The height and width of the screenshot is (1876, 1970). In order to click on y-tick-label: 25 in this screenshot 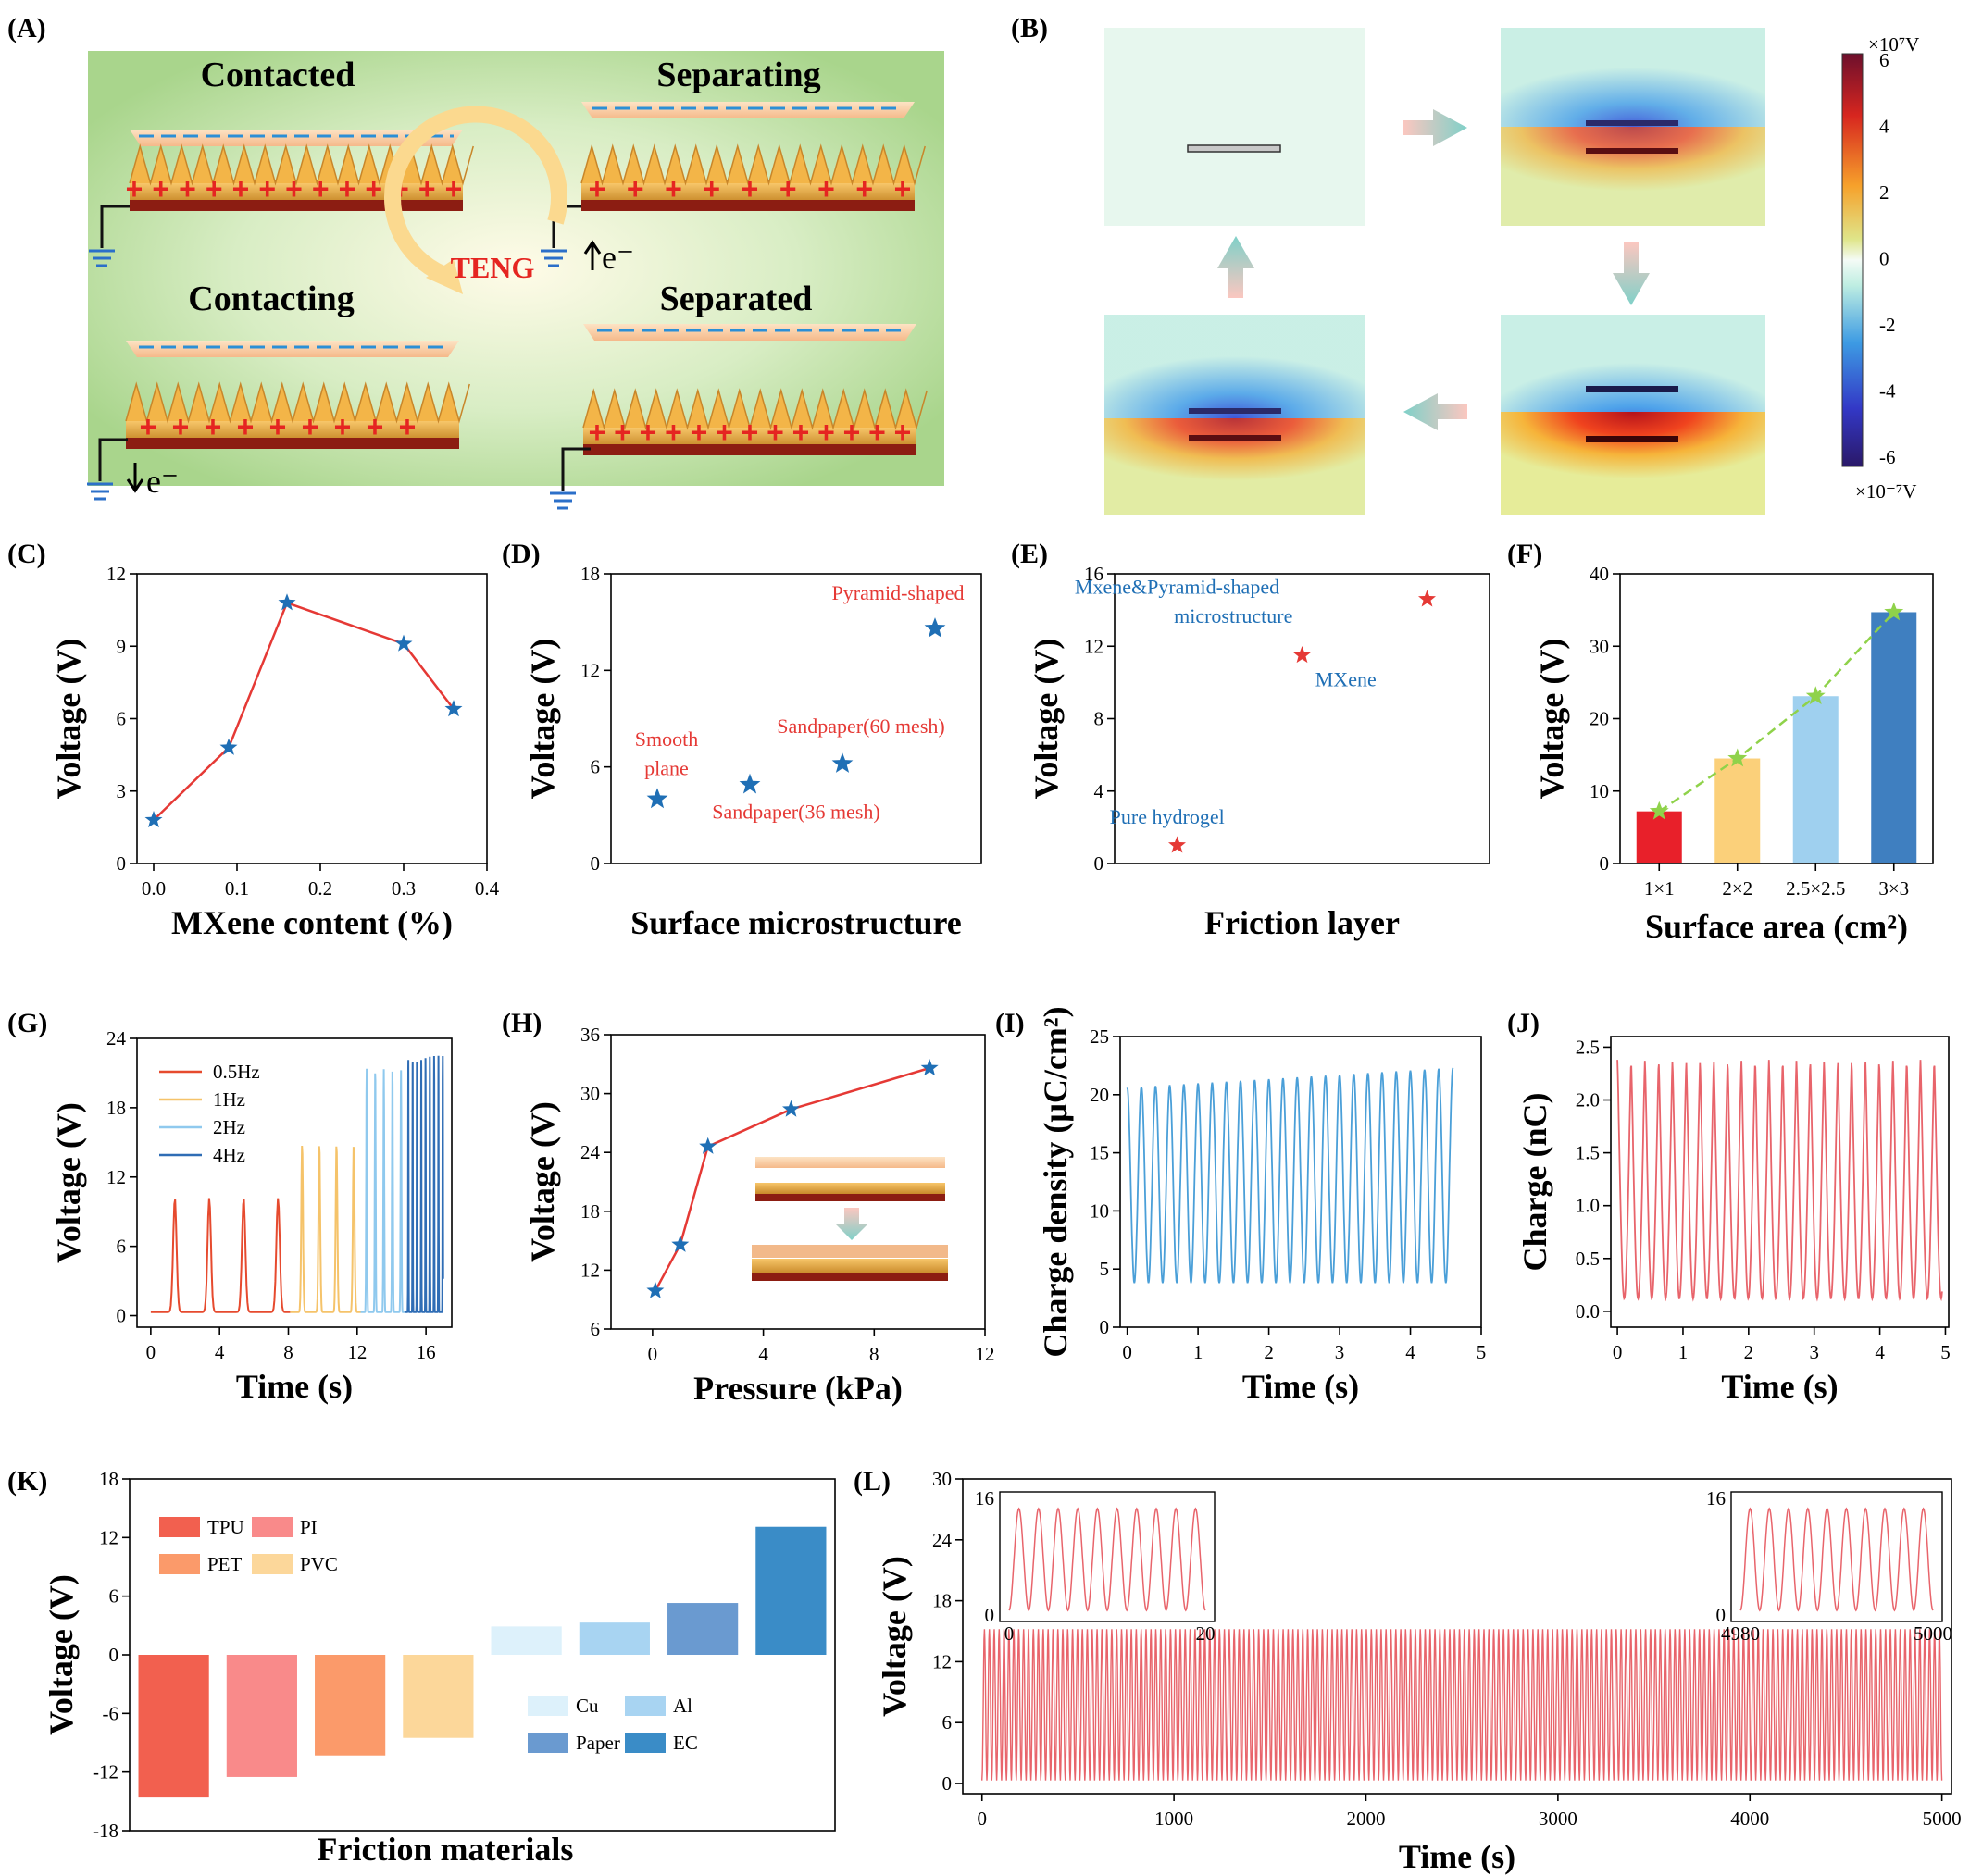, I will do `click(1099, 1036)`.